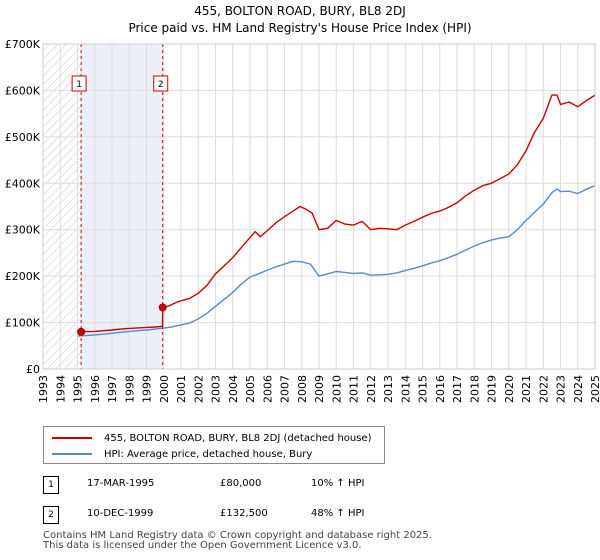 The height and width of the screenshot is (560, 600). I want to click on y-tick-label: £200K, so click(23, 276).